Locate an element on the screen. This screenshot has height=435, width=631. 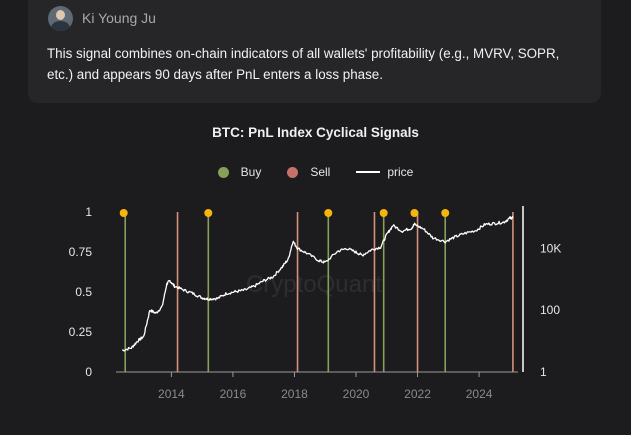
avatar is located at coordinates (60, 18).